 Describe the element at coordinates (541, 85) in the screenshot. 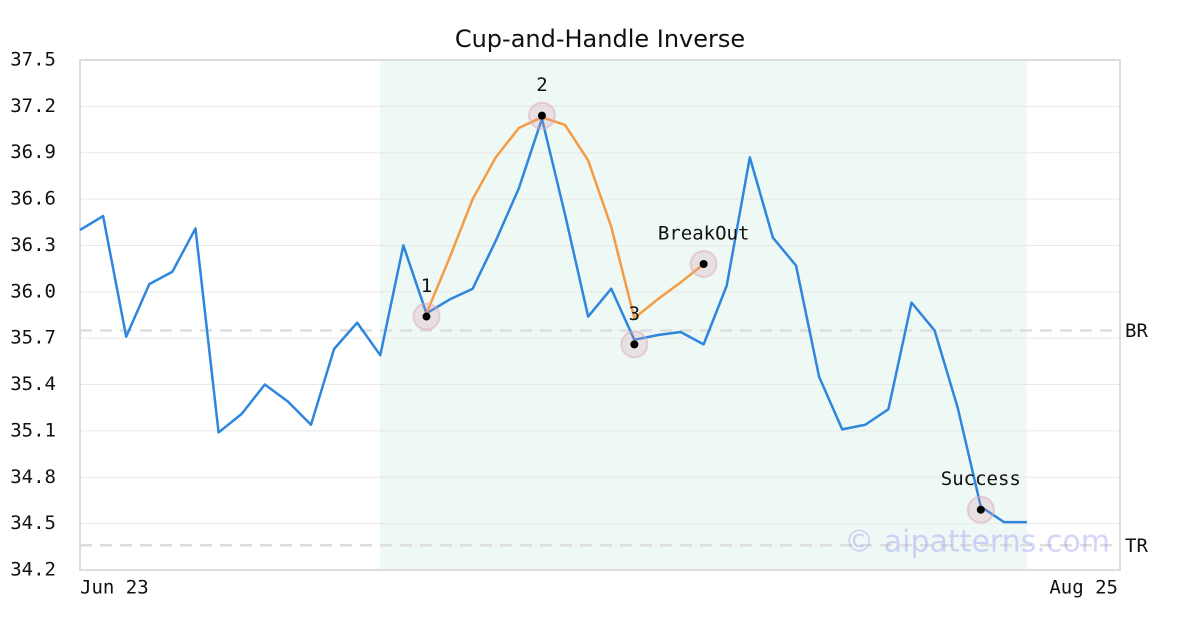

I see `annotation-label: 2` at that location.